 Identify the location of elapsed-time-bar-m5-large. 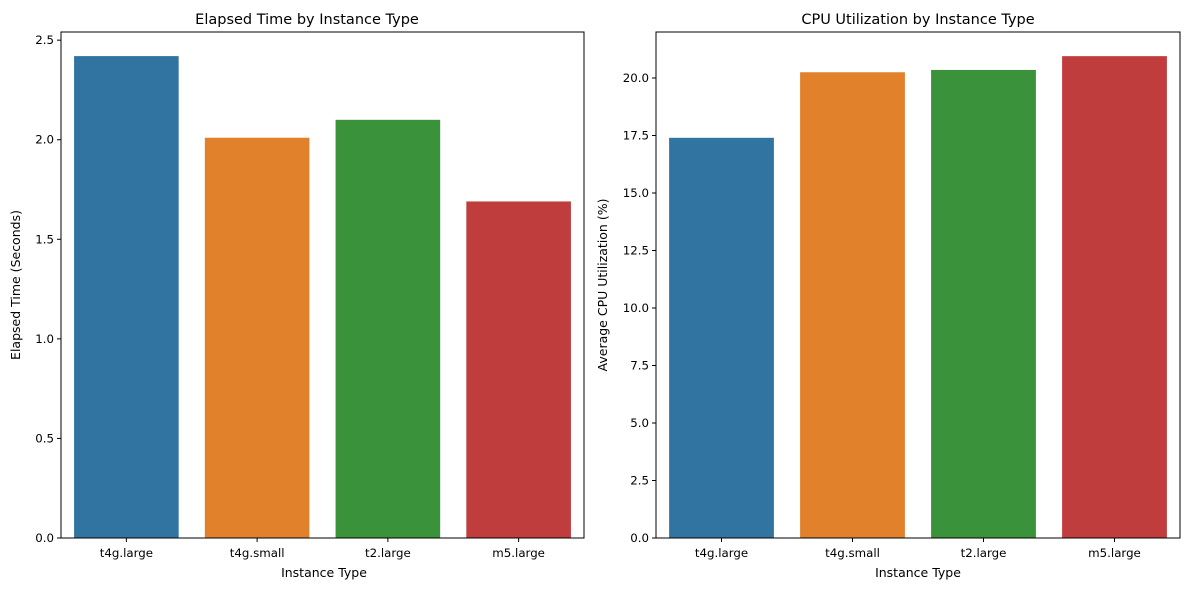
(518, 369).